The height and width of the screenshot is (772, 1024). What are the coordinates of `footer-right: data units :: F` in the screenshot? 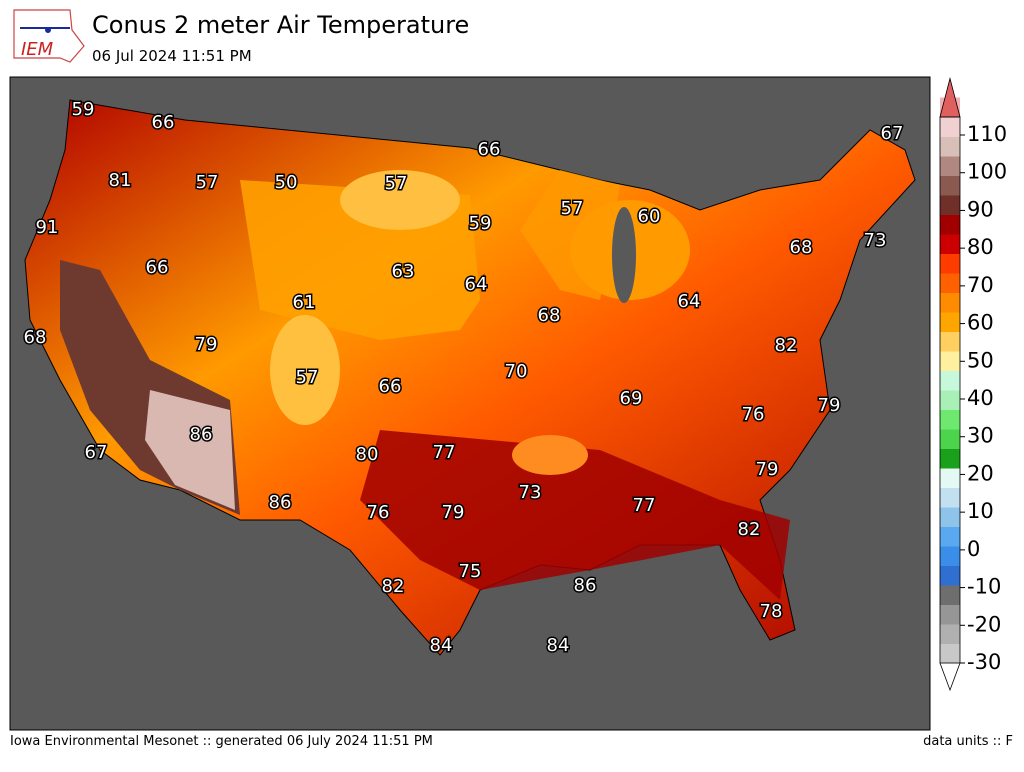 It's located at (968, 741).